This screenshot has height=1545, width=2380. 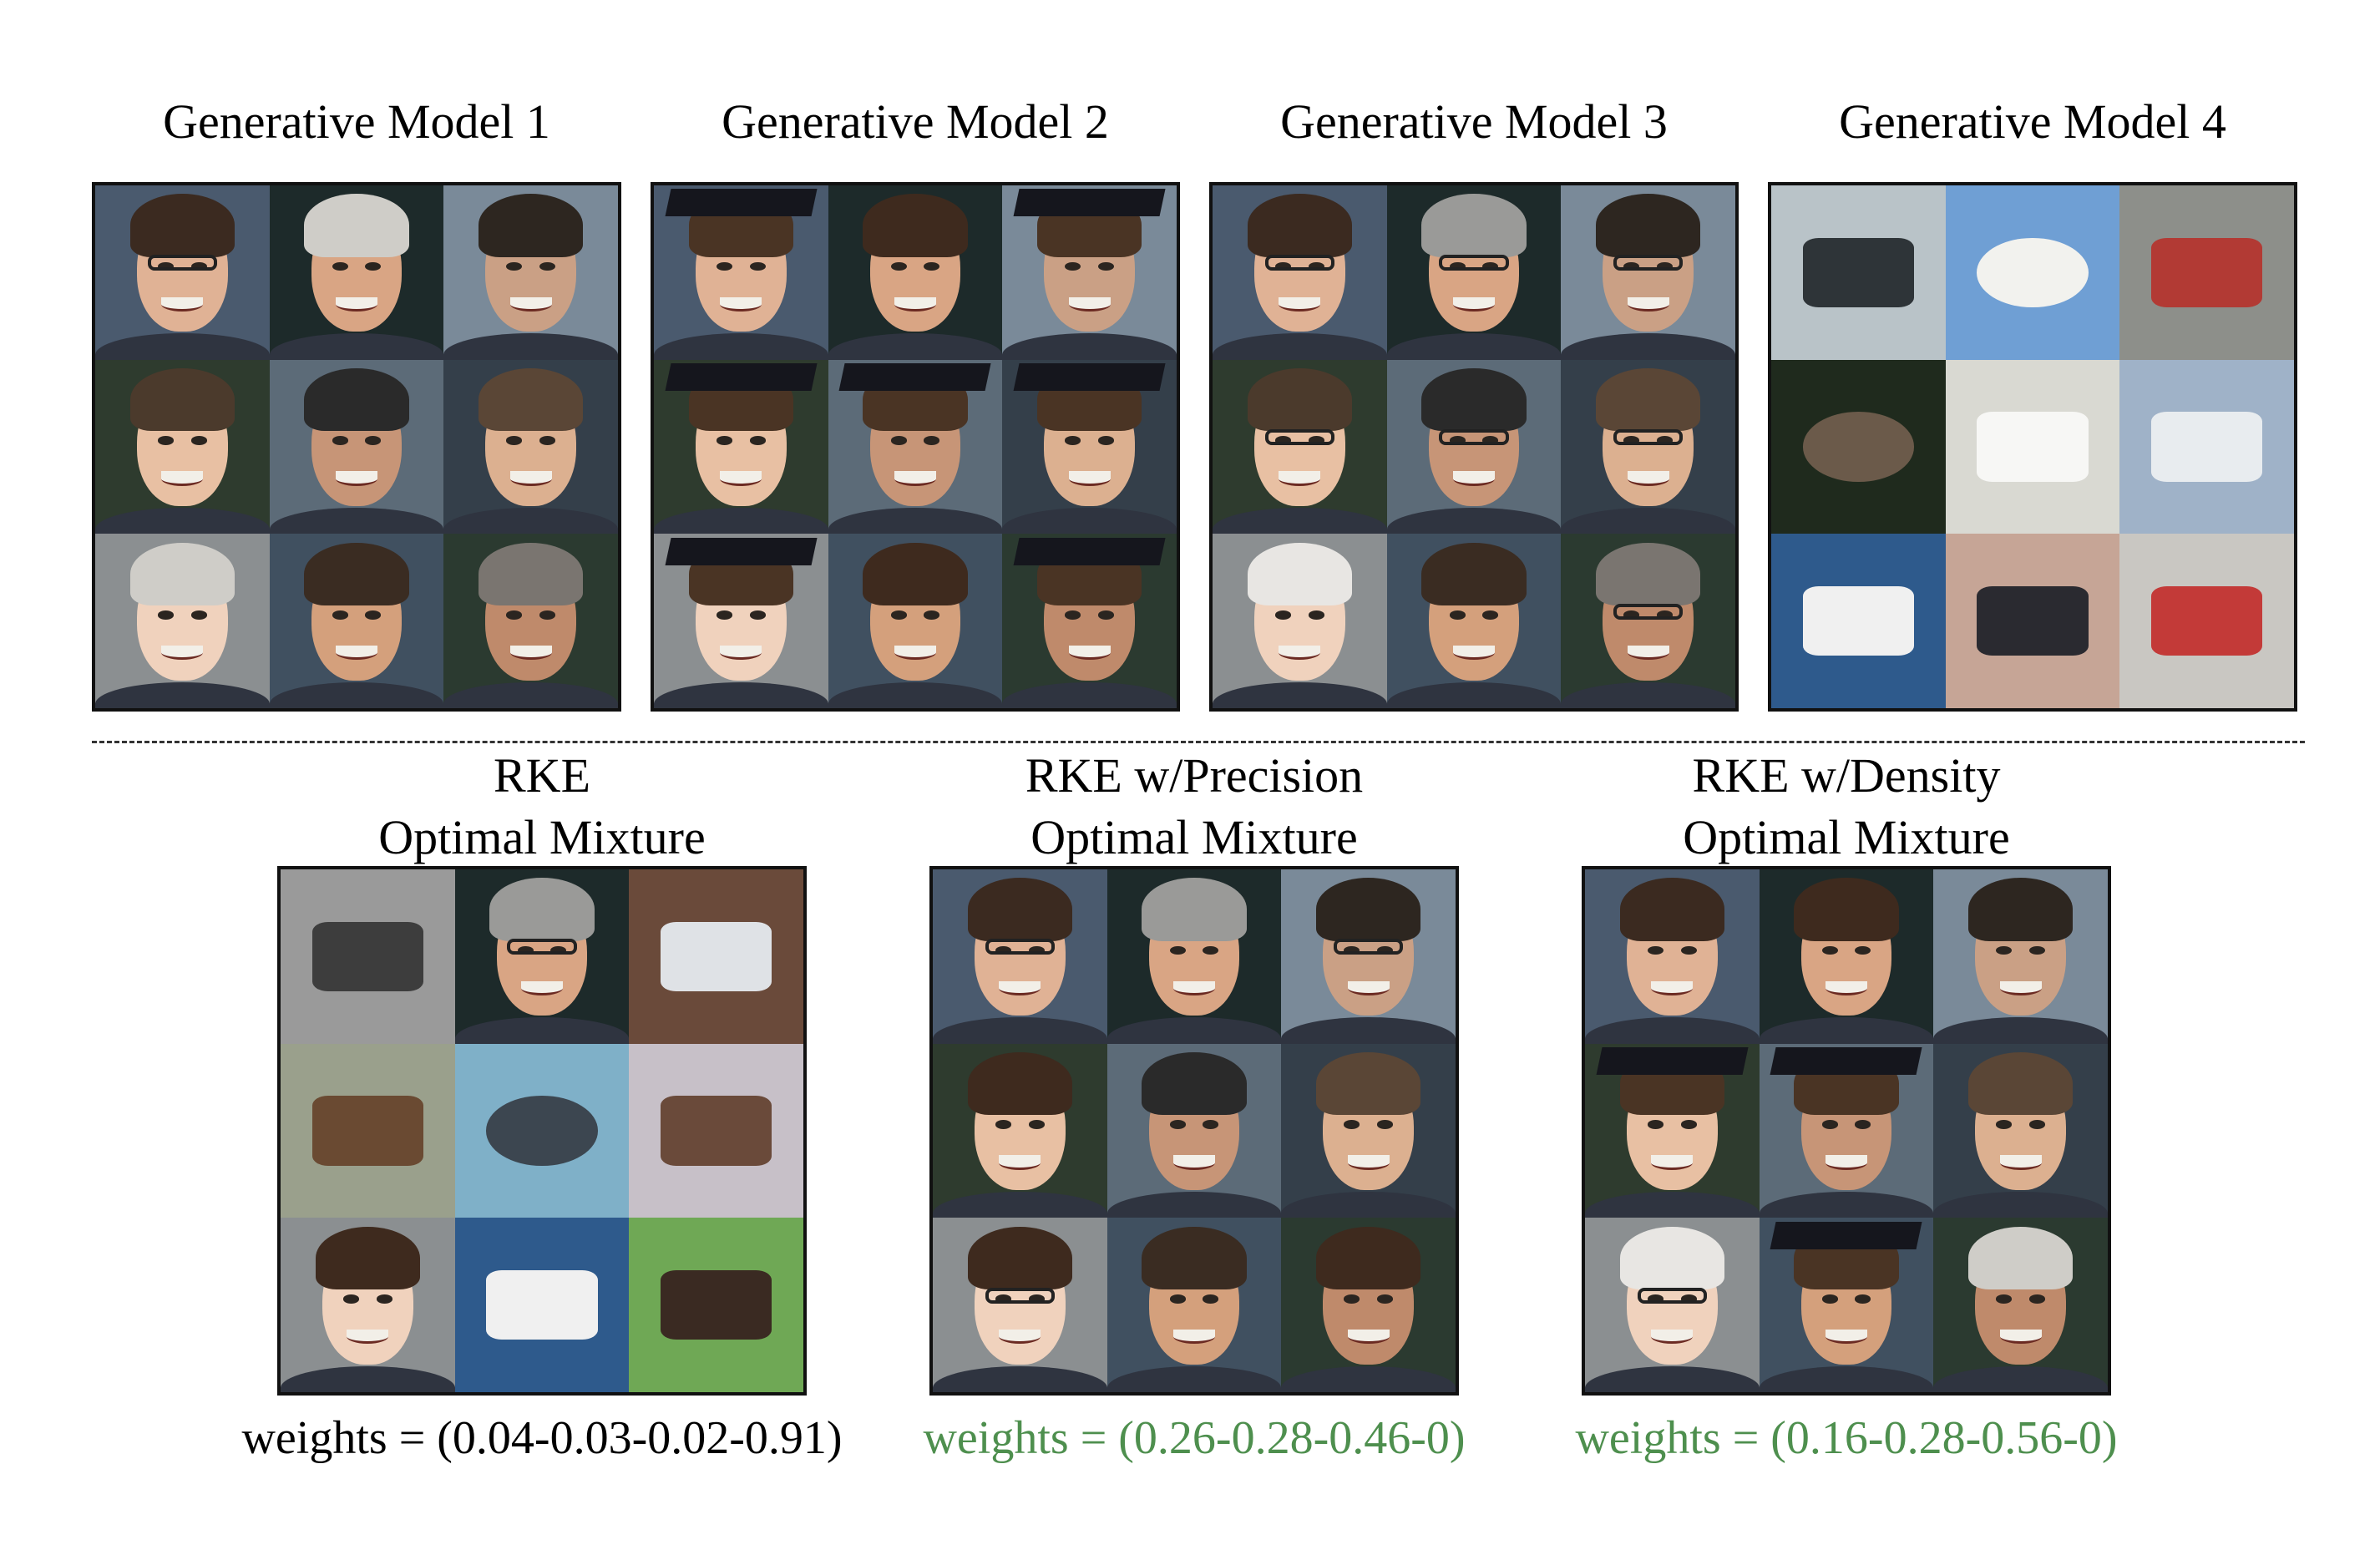 I want to click on panel-title-line1: RKE, so click(x=542, y=775).